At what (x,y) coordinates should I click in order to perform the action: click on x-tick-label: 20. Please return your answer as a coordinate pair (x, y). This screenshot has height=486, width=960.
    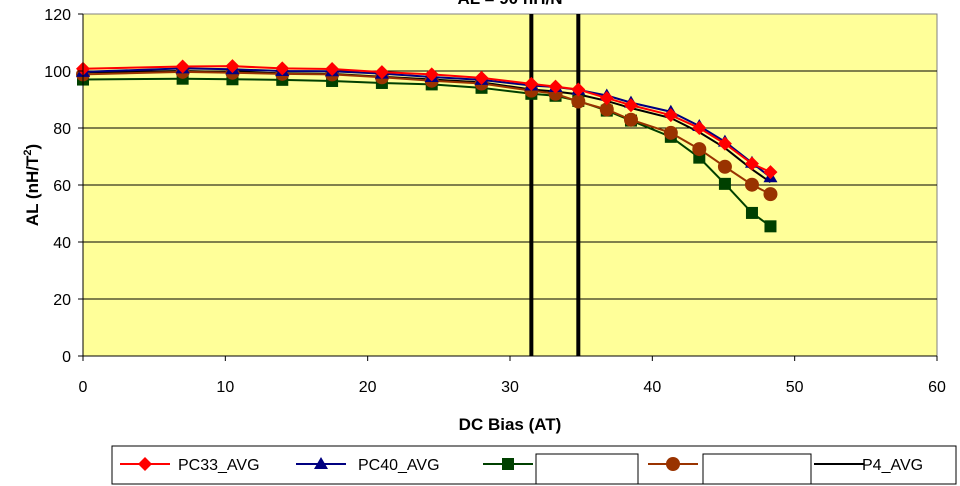
    Looking at the image, I should click on (368, 387).